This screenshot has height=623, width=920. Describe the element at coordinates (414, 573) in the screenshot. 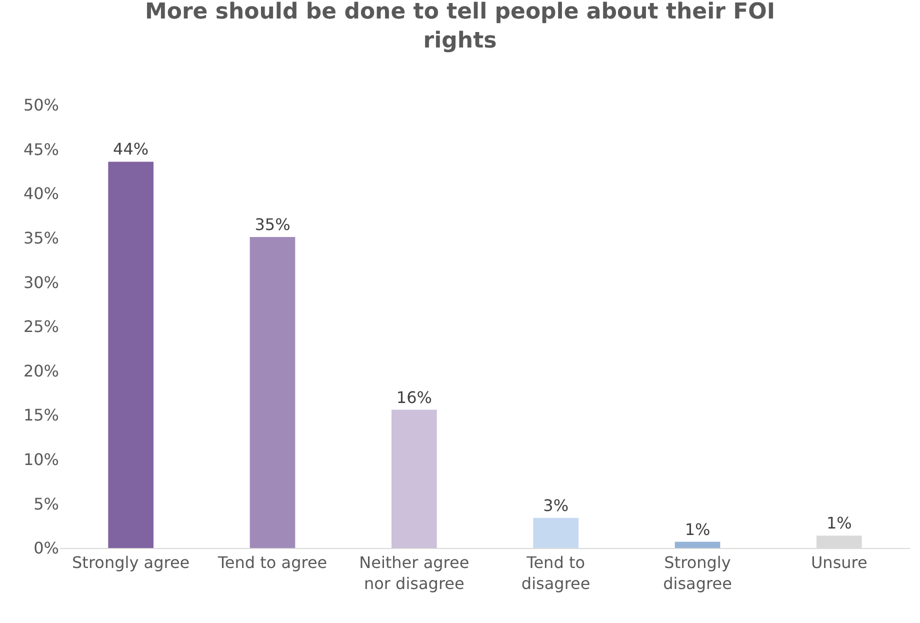

I see `x-tick-label: Neither agree nor disagree` at that location.